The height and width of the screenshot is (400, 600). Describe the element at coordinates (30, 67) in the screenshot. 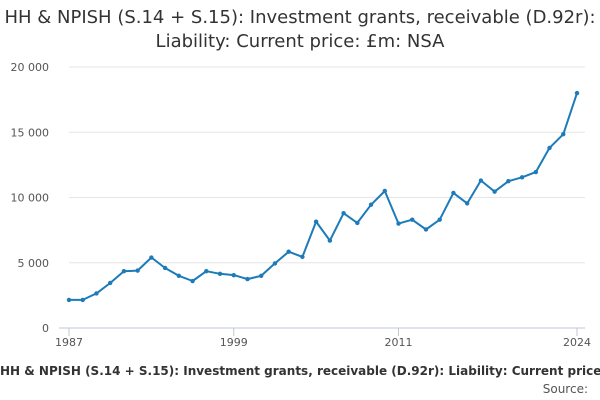

I see `y-tick-label: 20 000` at that location.